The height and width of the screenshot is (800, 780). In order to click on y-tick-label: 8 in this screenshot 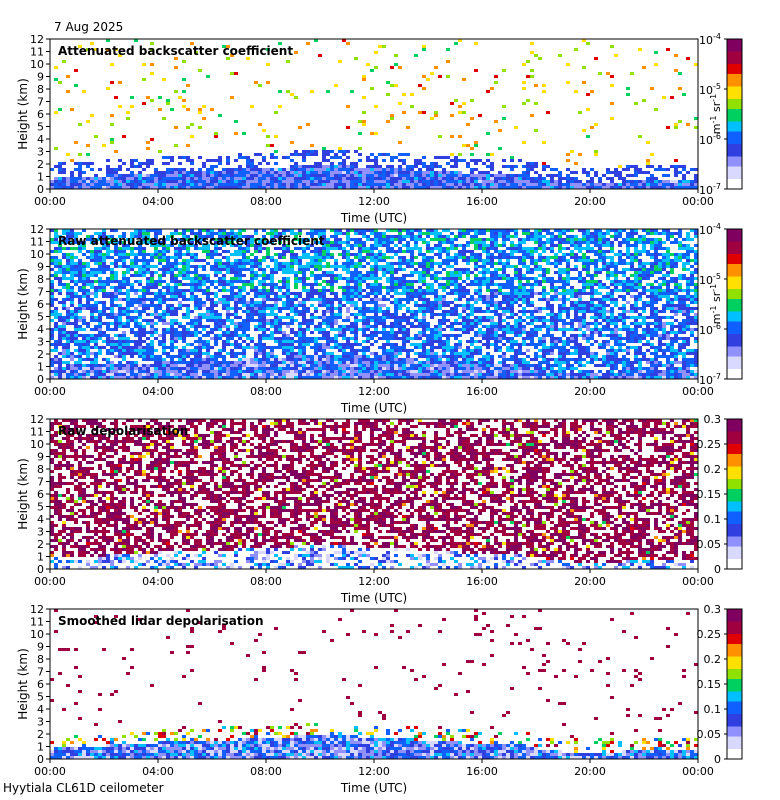, I will do `click(40, 89)`.